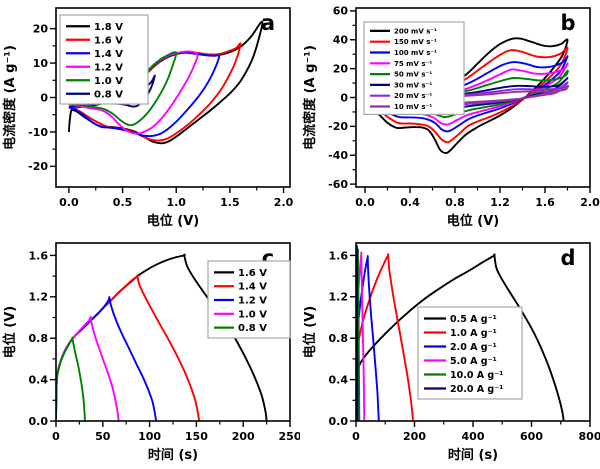  Describe the element at coordinates (545, 202) in the screenshot. I see `x-tick-label: 1.6` at that location.